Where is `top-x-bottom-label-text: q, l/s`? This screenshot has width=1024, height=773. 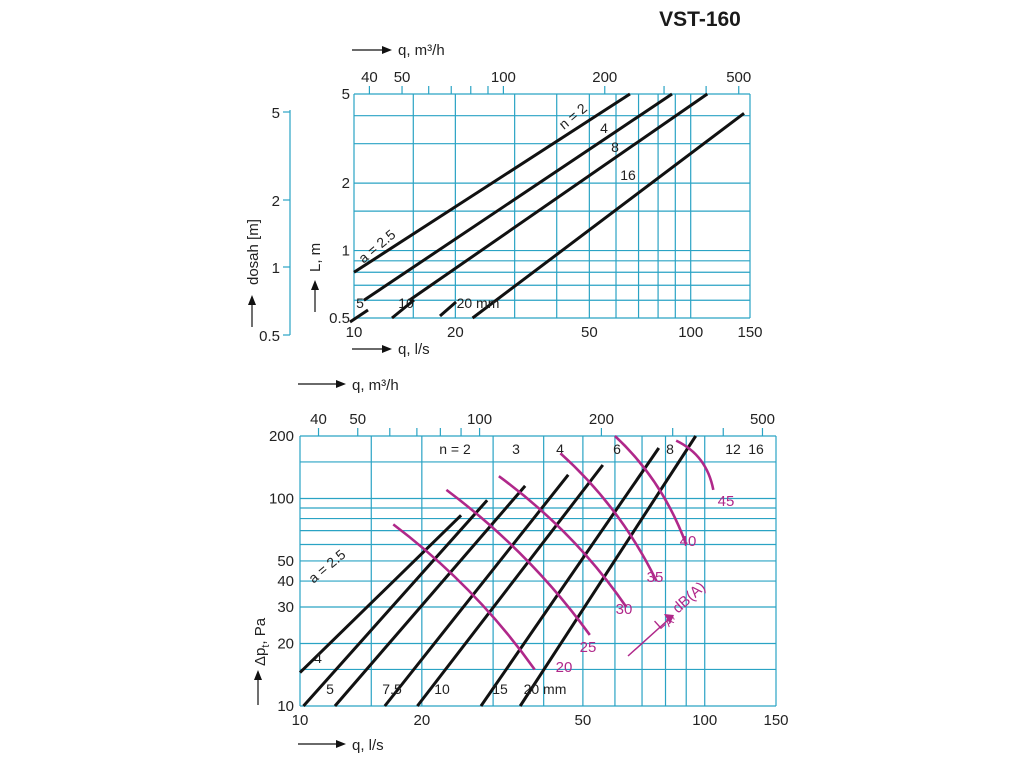
top-x-bottom-label-text: q, l/s is located at coordinates (414, 349).